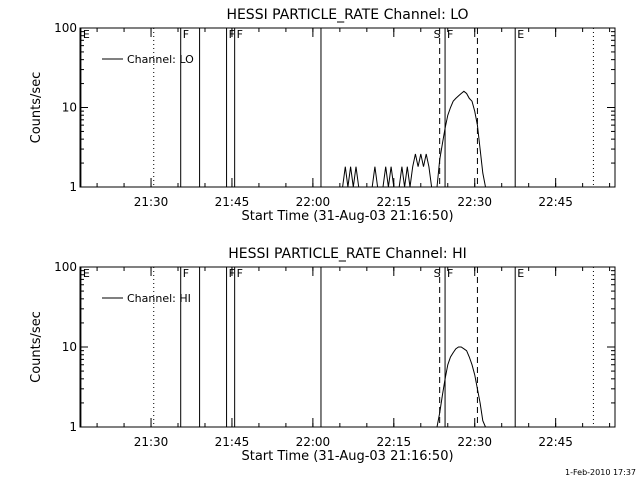  I want to click on timestamp-stamp: 1-Feb-2010 17:37, so click(600, 472).